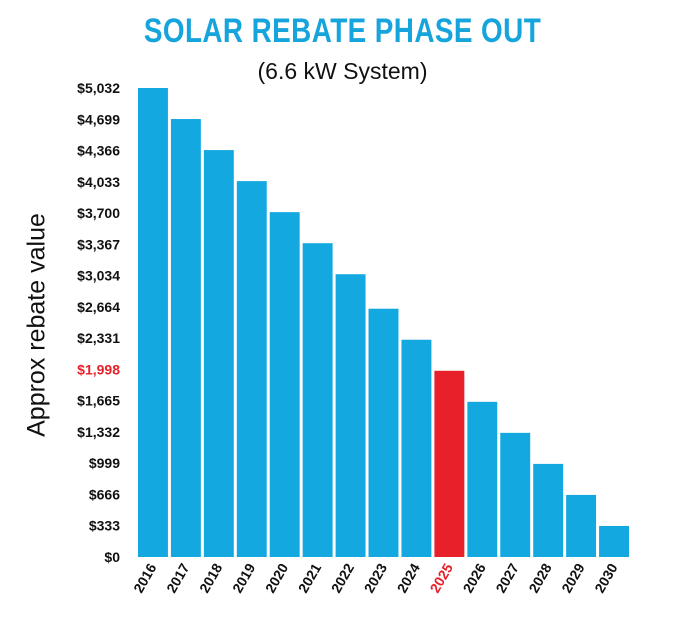 The image size is (685, 622). I want to click on bar-2029, so click(581, 525).